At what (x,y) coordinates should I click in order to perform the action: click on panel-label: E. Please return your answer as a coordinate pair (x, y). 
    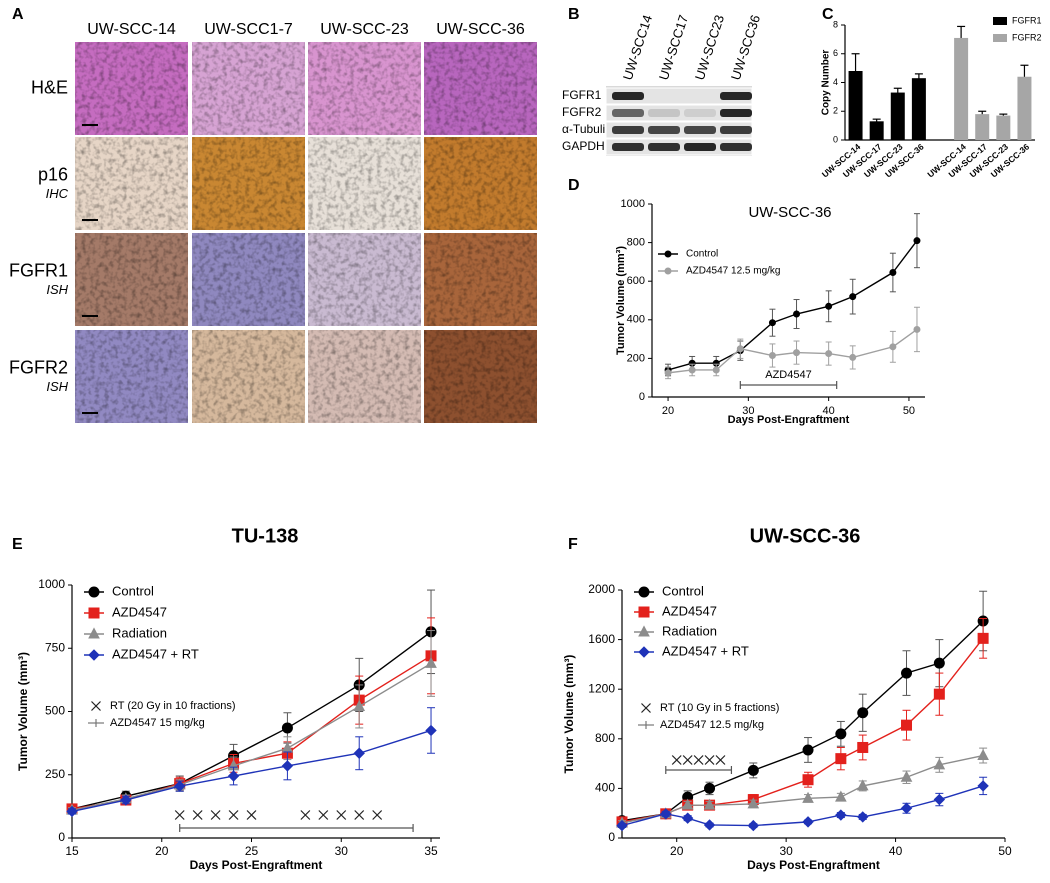
    Looking at the image, I should click on (17, 544).